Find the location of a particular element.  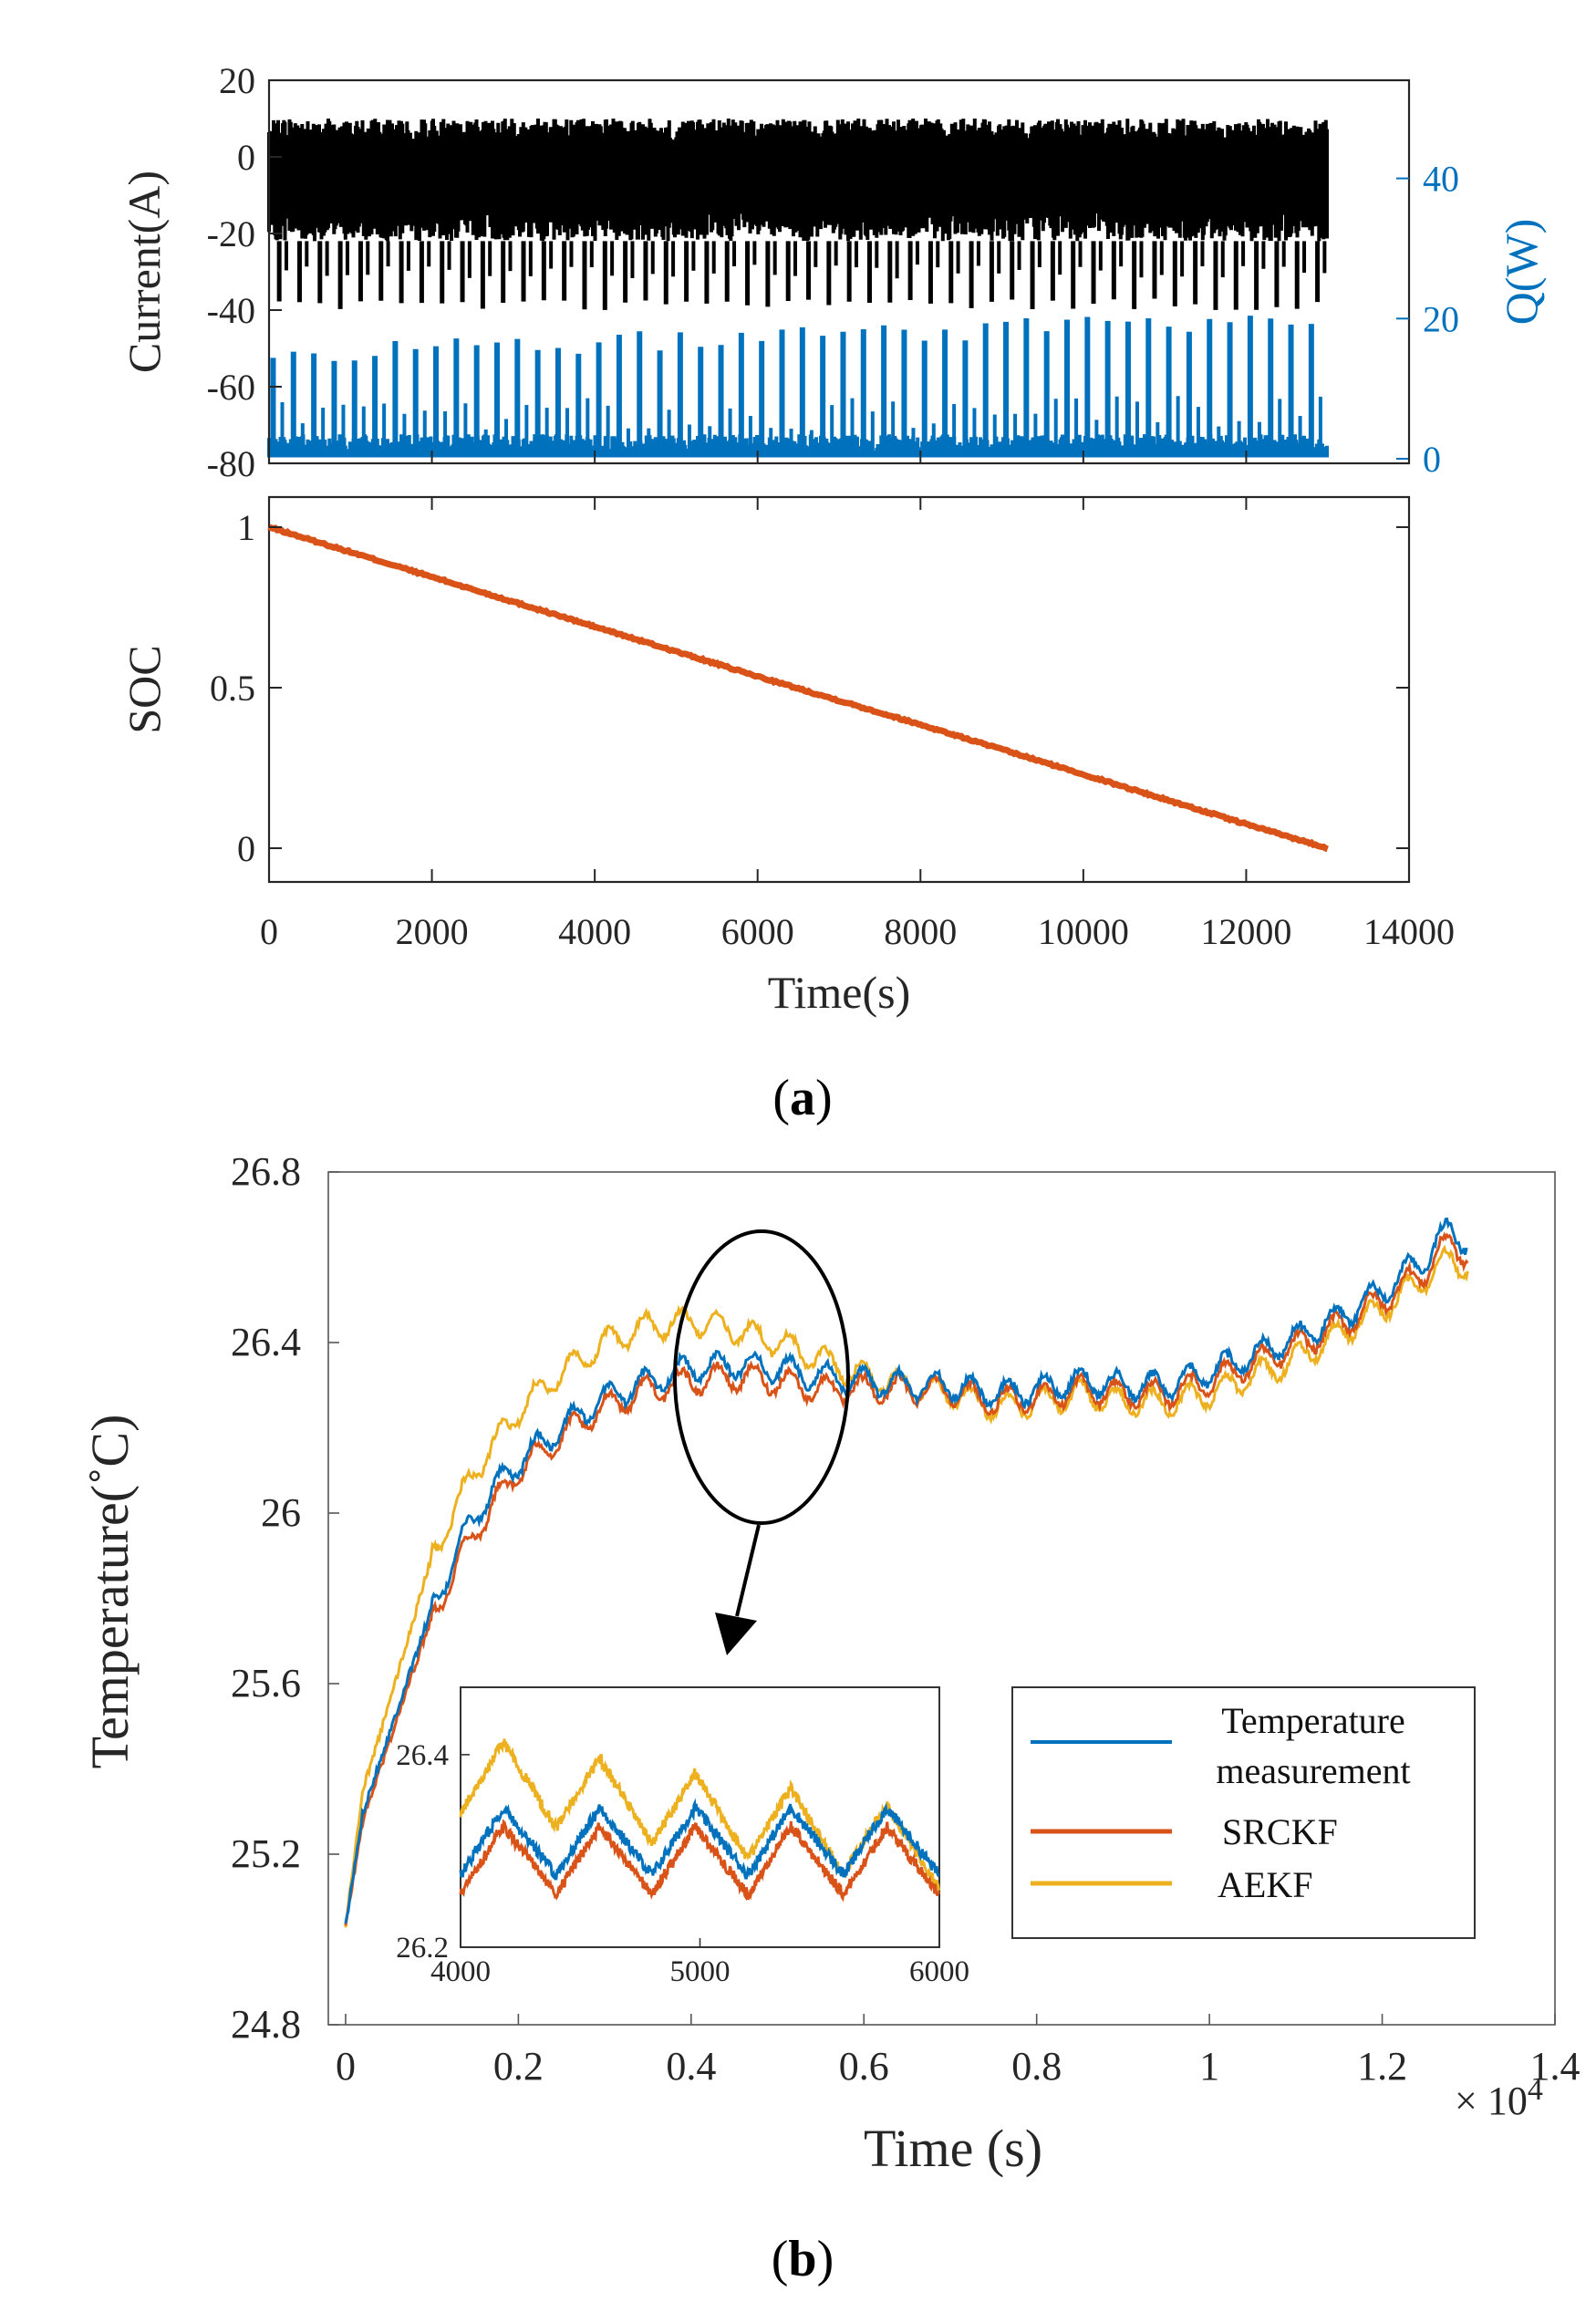

zoom-arrow-head is located at coordinates (736, 1633).